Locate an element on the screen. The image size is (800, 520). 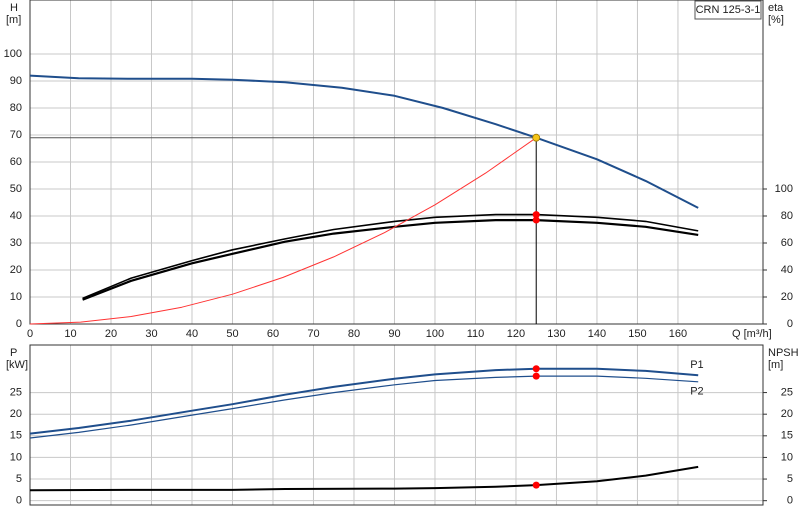
x-tick-label: 100 is located at coordinates (435, 334).